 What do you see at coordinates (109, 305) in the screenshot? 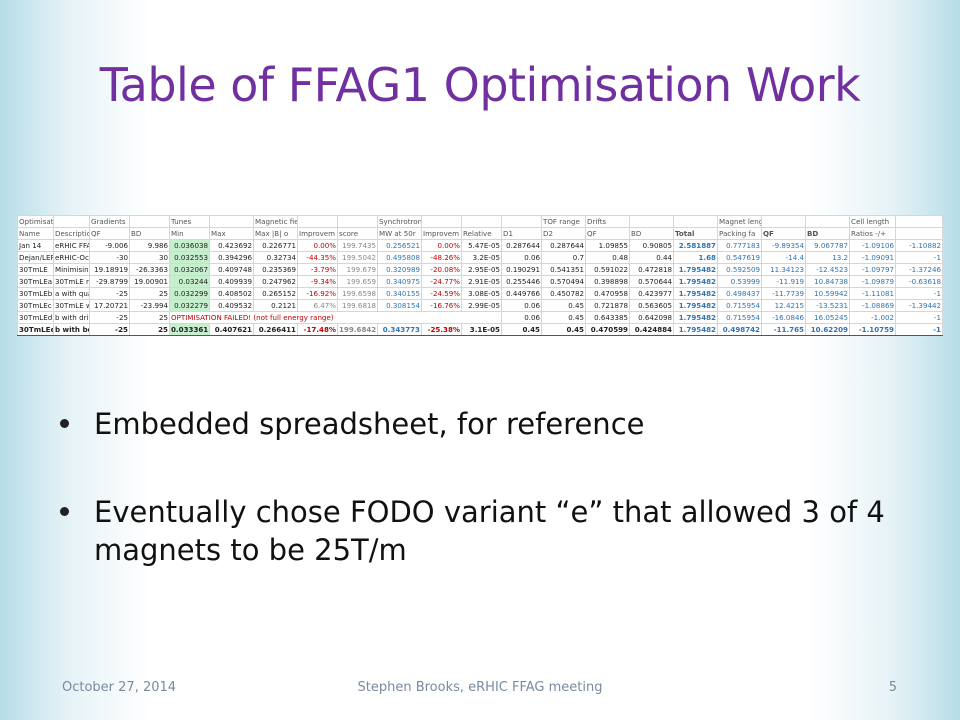
I see `spreadsheet-cell: 17.20721` at bounding box center [109, 305].